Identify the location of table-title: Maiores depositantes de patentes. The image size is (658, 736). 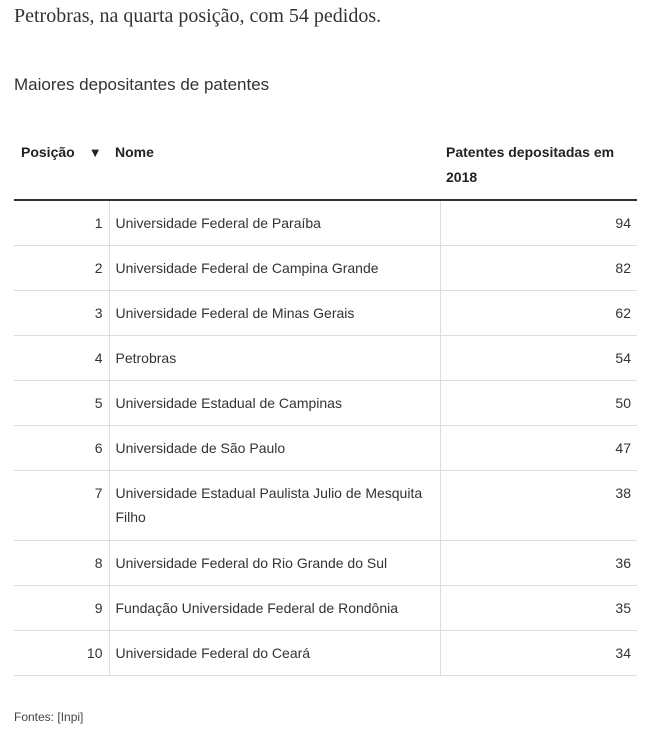
(142, 84).